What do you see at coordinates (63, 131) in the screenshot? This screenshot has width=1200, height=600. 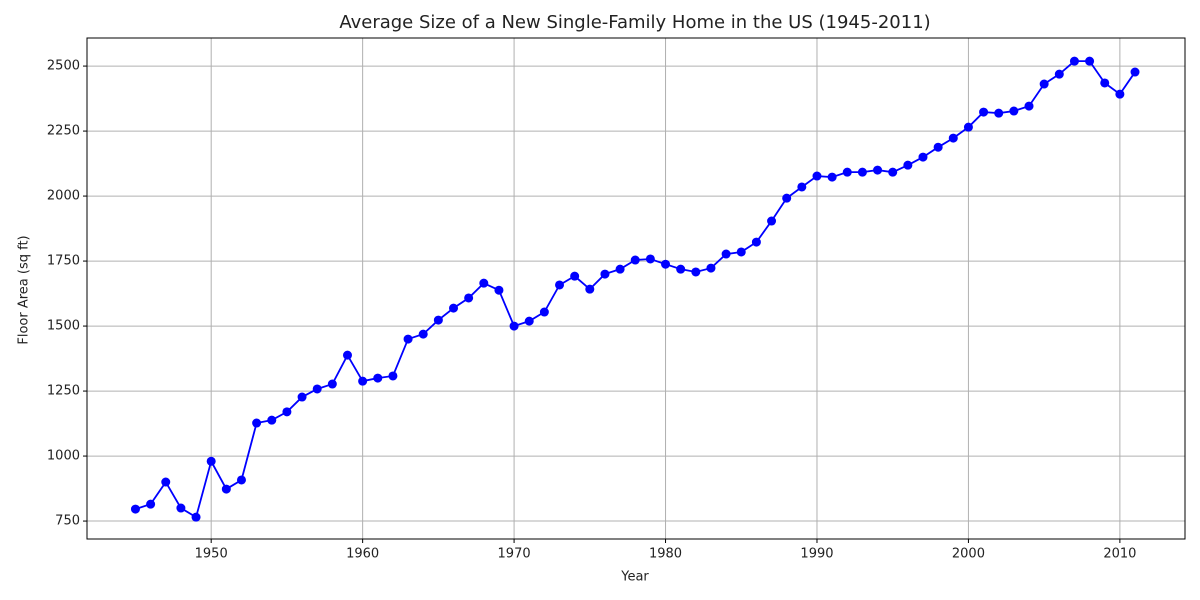 I see `y-tick-label: 2250` at bounding box center [63, 131].